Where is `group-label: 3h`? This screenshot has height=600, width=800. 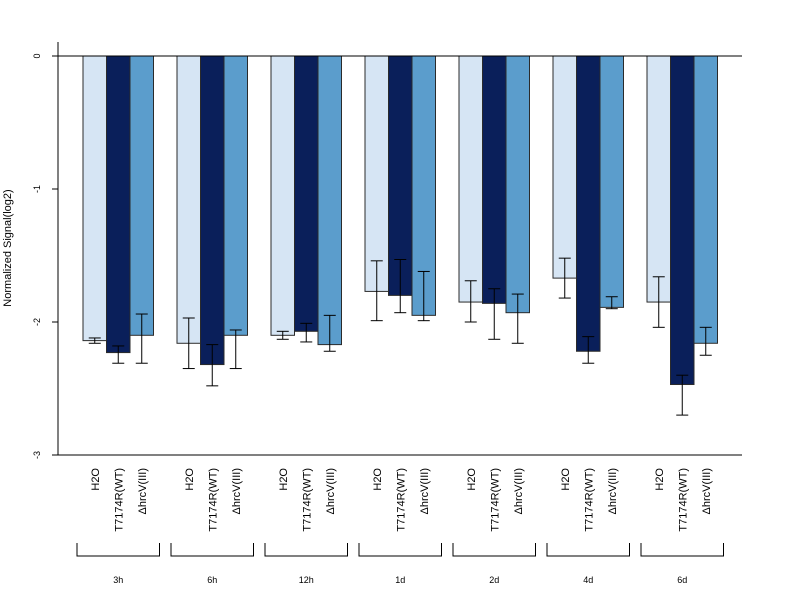
group-label: 3h is located at coordinates (118, 580).